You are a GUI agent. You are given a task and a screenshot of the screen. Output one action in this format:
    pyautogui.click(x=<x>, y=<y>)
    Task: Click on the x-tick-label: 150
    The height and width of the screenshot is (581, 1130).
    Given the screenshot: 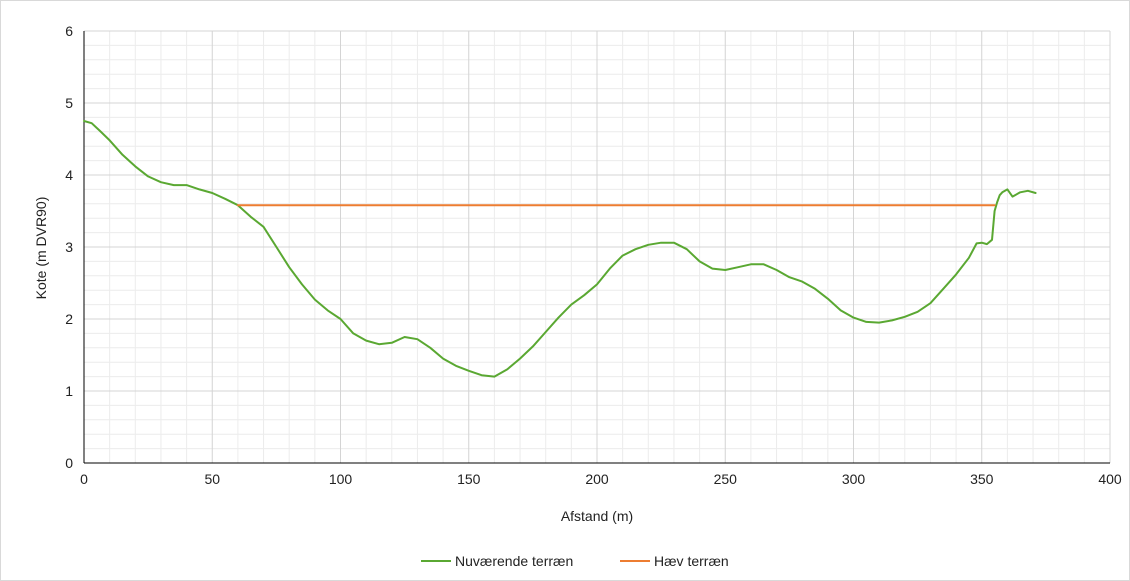 What is the action you would take?
    pyautogui.click(x=469, y=479)
    